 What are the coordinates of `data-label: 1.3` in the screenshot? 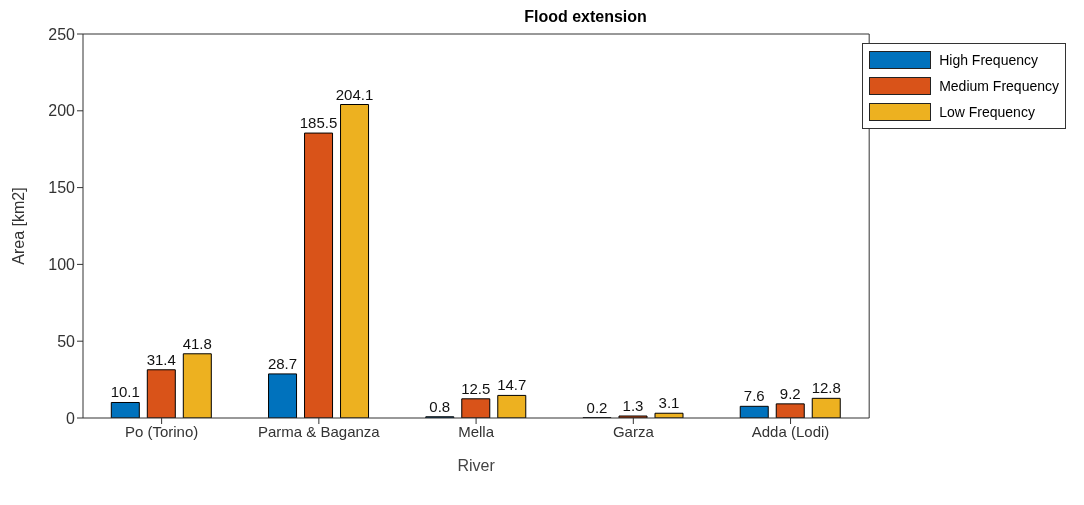 It's located at (633, 405).